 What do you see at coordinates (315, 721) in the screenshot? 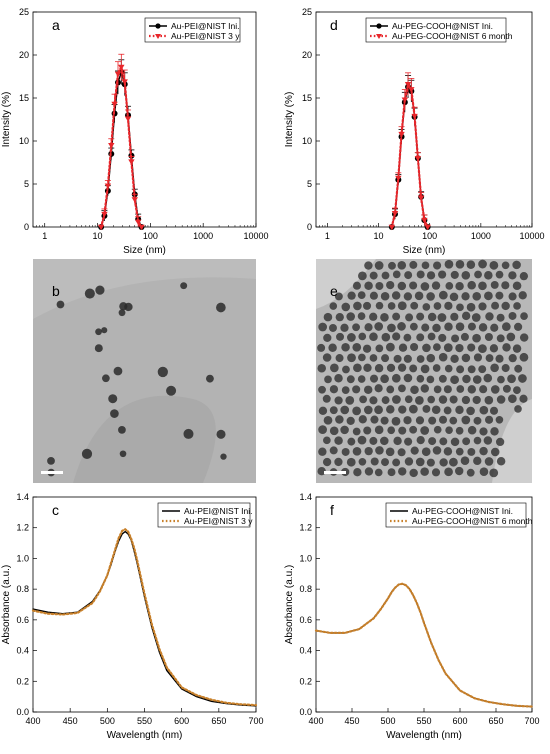
I see `x-tick-label: 400` at bounding box center [315, 721].